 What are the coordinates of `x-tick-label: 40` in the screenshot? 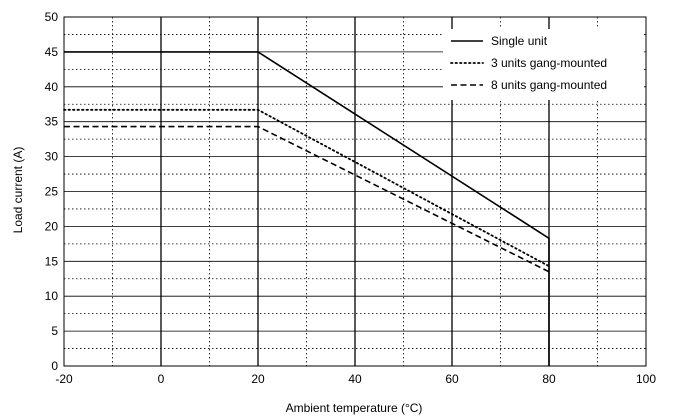 It's located at (355, 379).